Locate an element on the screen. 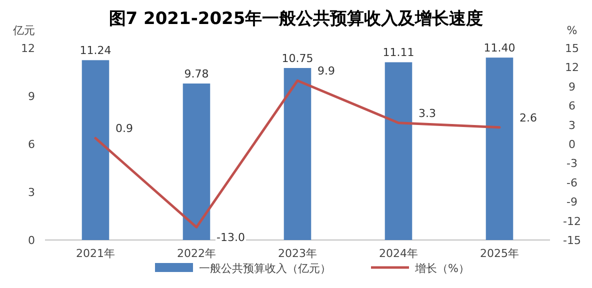 This screenshot has width=592, height=288. y2-tick-label: 9 is located at coordinates (572, 87).